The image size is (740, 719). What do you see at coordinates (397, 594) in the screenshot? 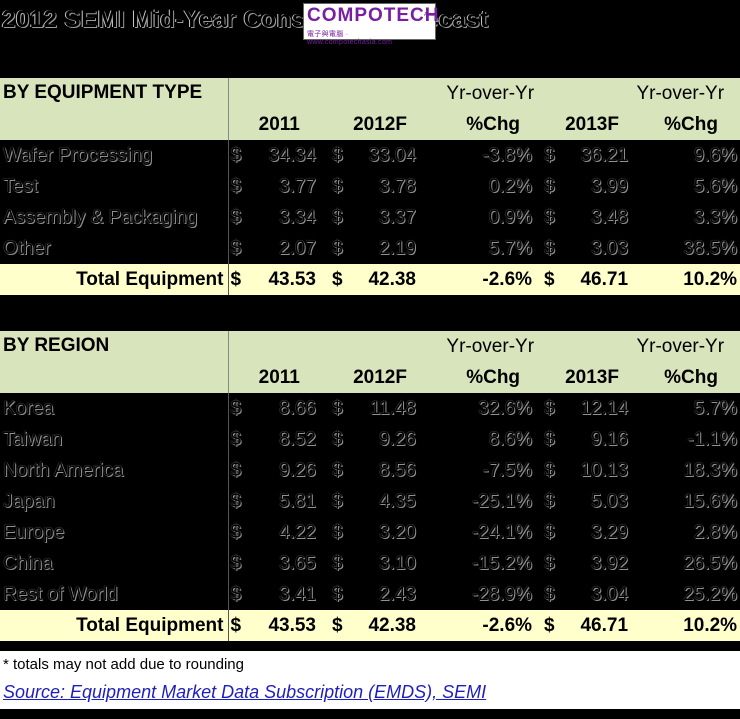
I see `value-2012f: 2.43` at bounding box center [397, 594].